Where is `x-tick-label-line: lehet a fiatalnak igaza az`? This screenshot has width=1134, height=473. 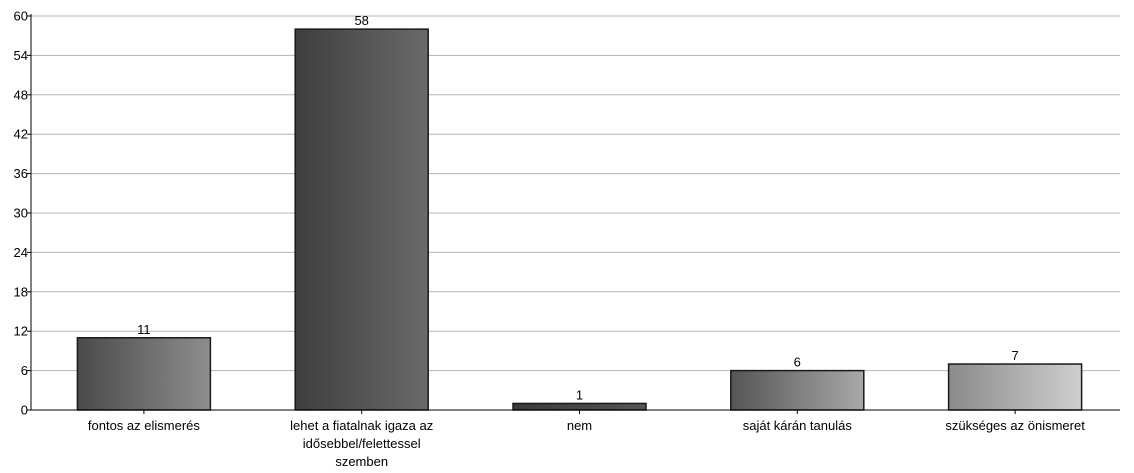
x-tick-label-line: lehet a fiatalnak igaza az is located at coordinates (361, 425).